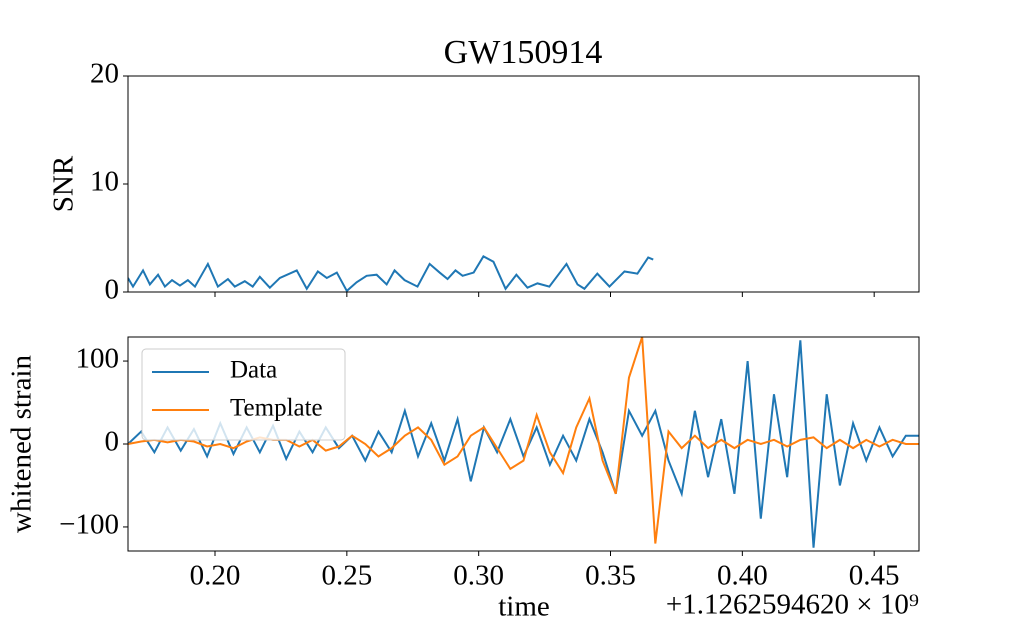  What do you see at coordinates (104, 74) in the screenshot?
I see `y-tick-label: 20` at bounding box center [104, 74].